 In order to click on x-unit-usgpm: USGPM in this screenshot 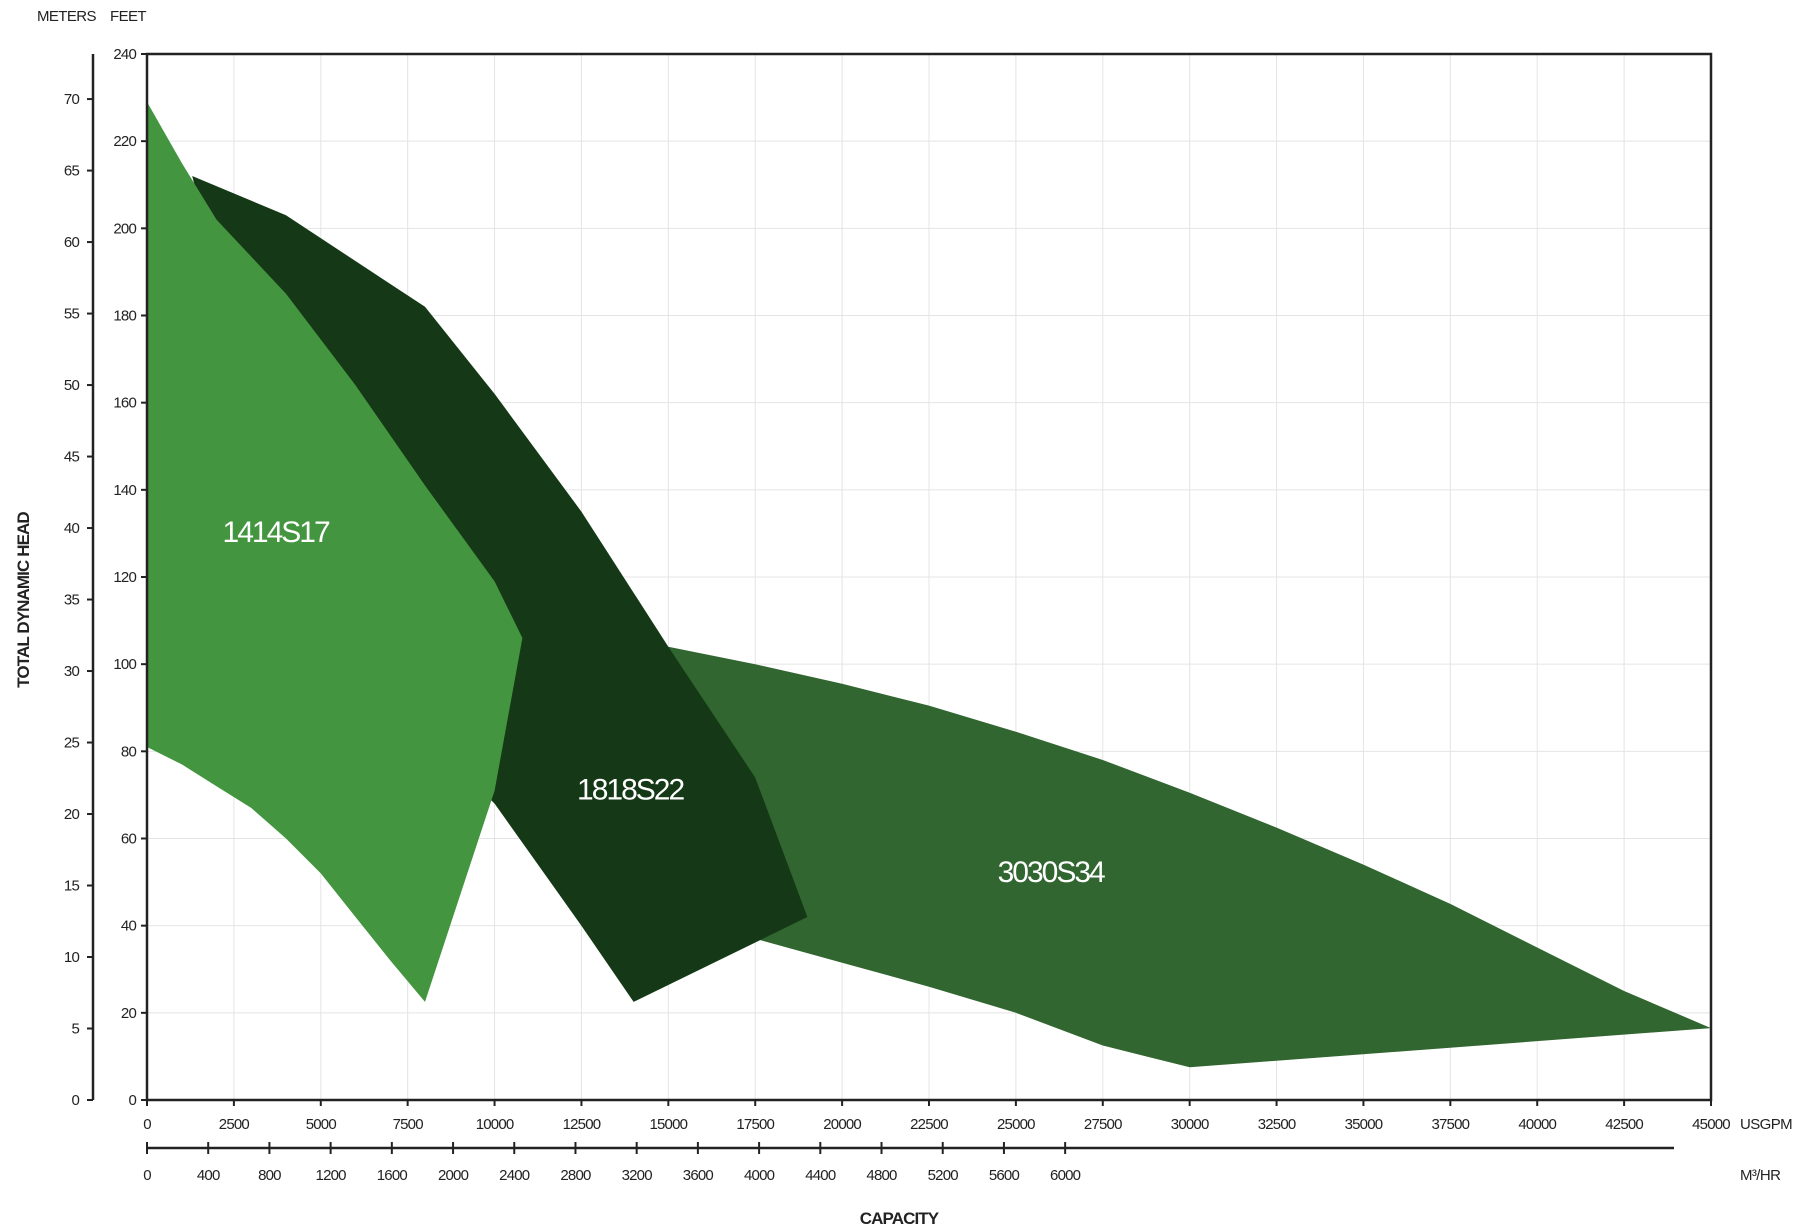, I will do `click(1766, 1124)`.